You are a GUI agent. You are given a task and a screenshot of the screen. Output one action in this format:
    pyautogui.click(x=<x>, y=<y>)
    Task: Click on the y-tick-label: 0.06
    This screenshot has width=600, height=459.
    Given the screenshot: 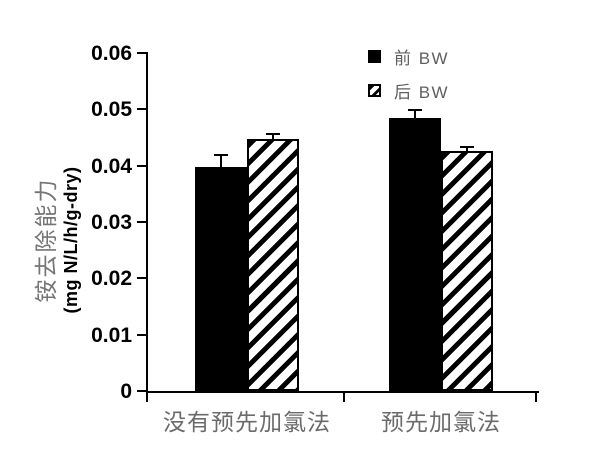 What is the action you would take?
    pyautogui.click(x=111, y=53)
    